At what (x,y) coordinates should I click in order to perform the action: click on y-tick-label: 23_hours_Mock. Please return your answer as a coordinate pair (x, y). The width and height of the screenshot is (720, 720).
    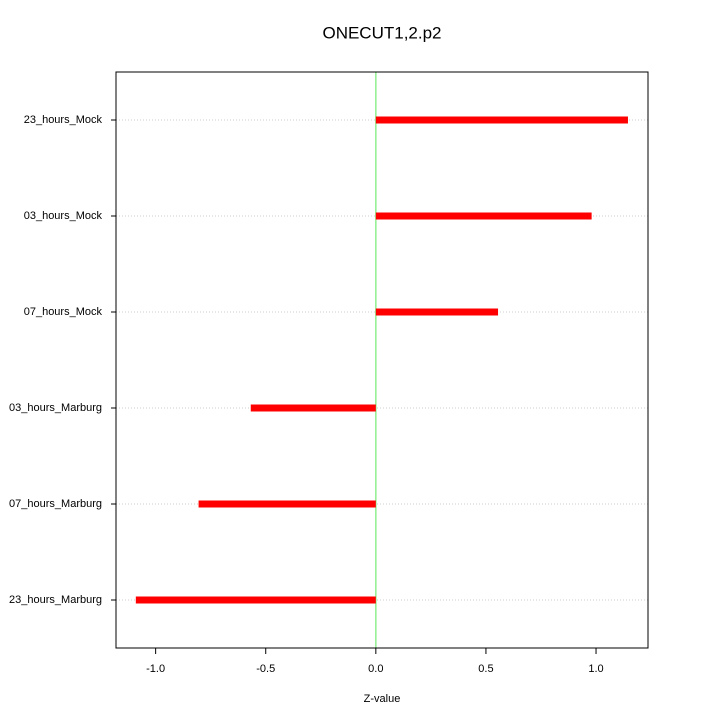
    Looking at the image, I should click on (63, 120).